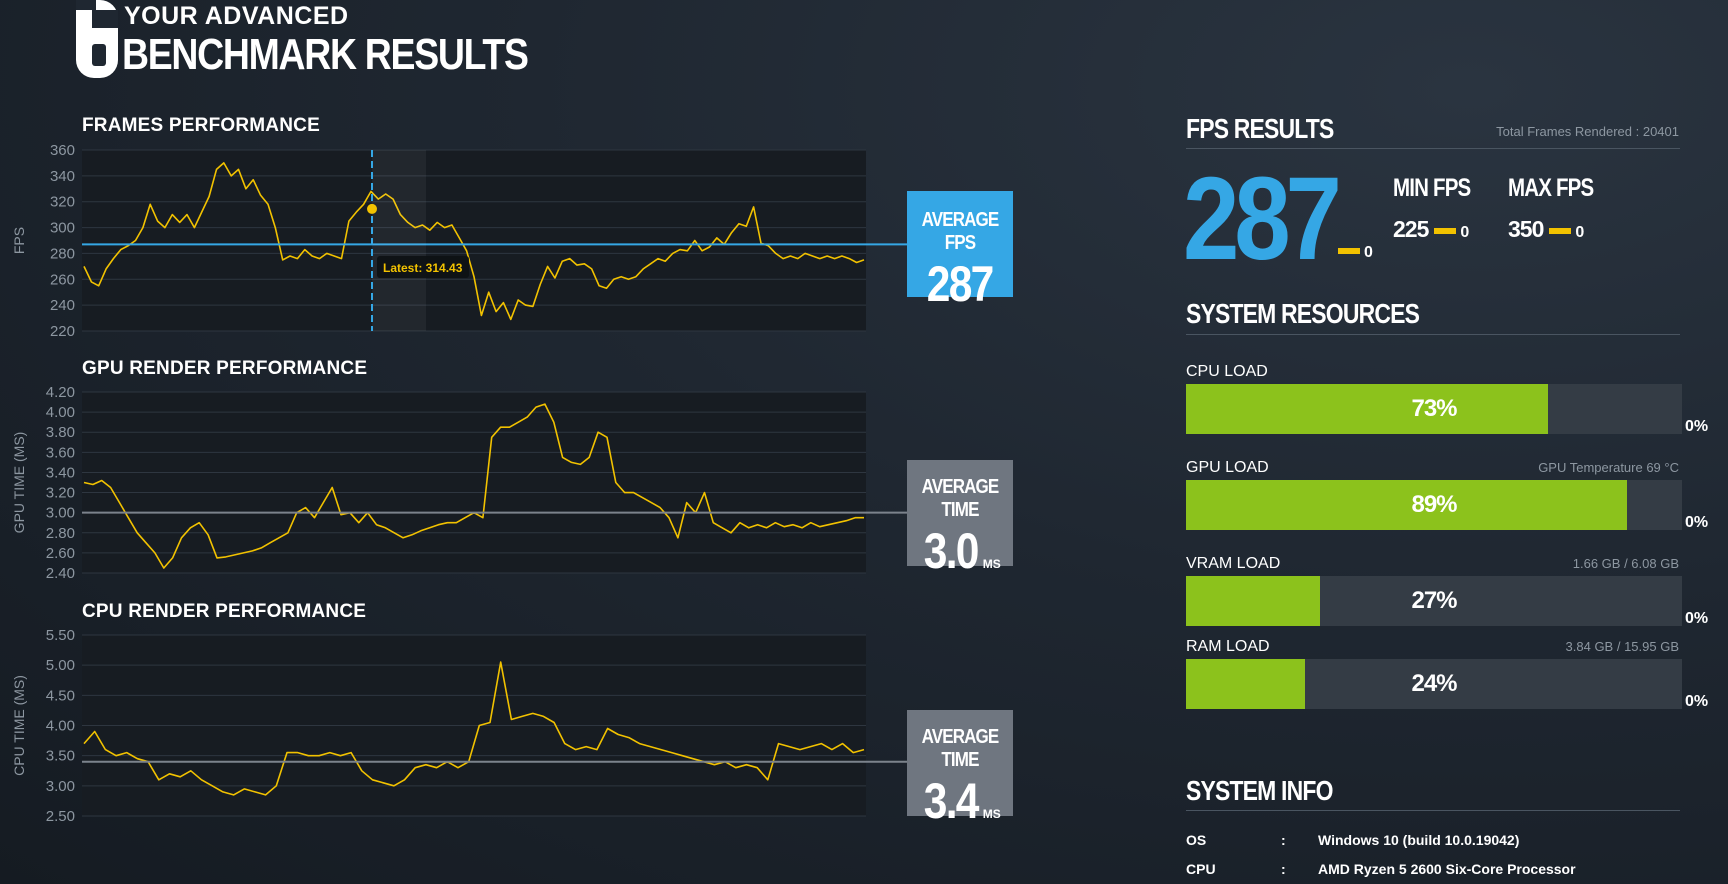 The width and height of the screenshot is (1728, 884). Describe the element at coordinates (60, 452) in the screenshot. I see `gpu-tick-label: 3.60` at that location.